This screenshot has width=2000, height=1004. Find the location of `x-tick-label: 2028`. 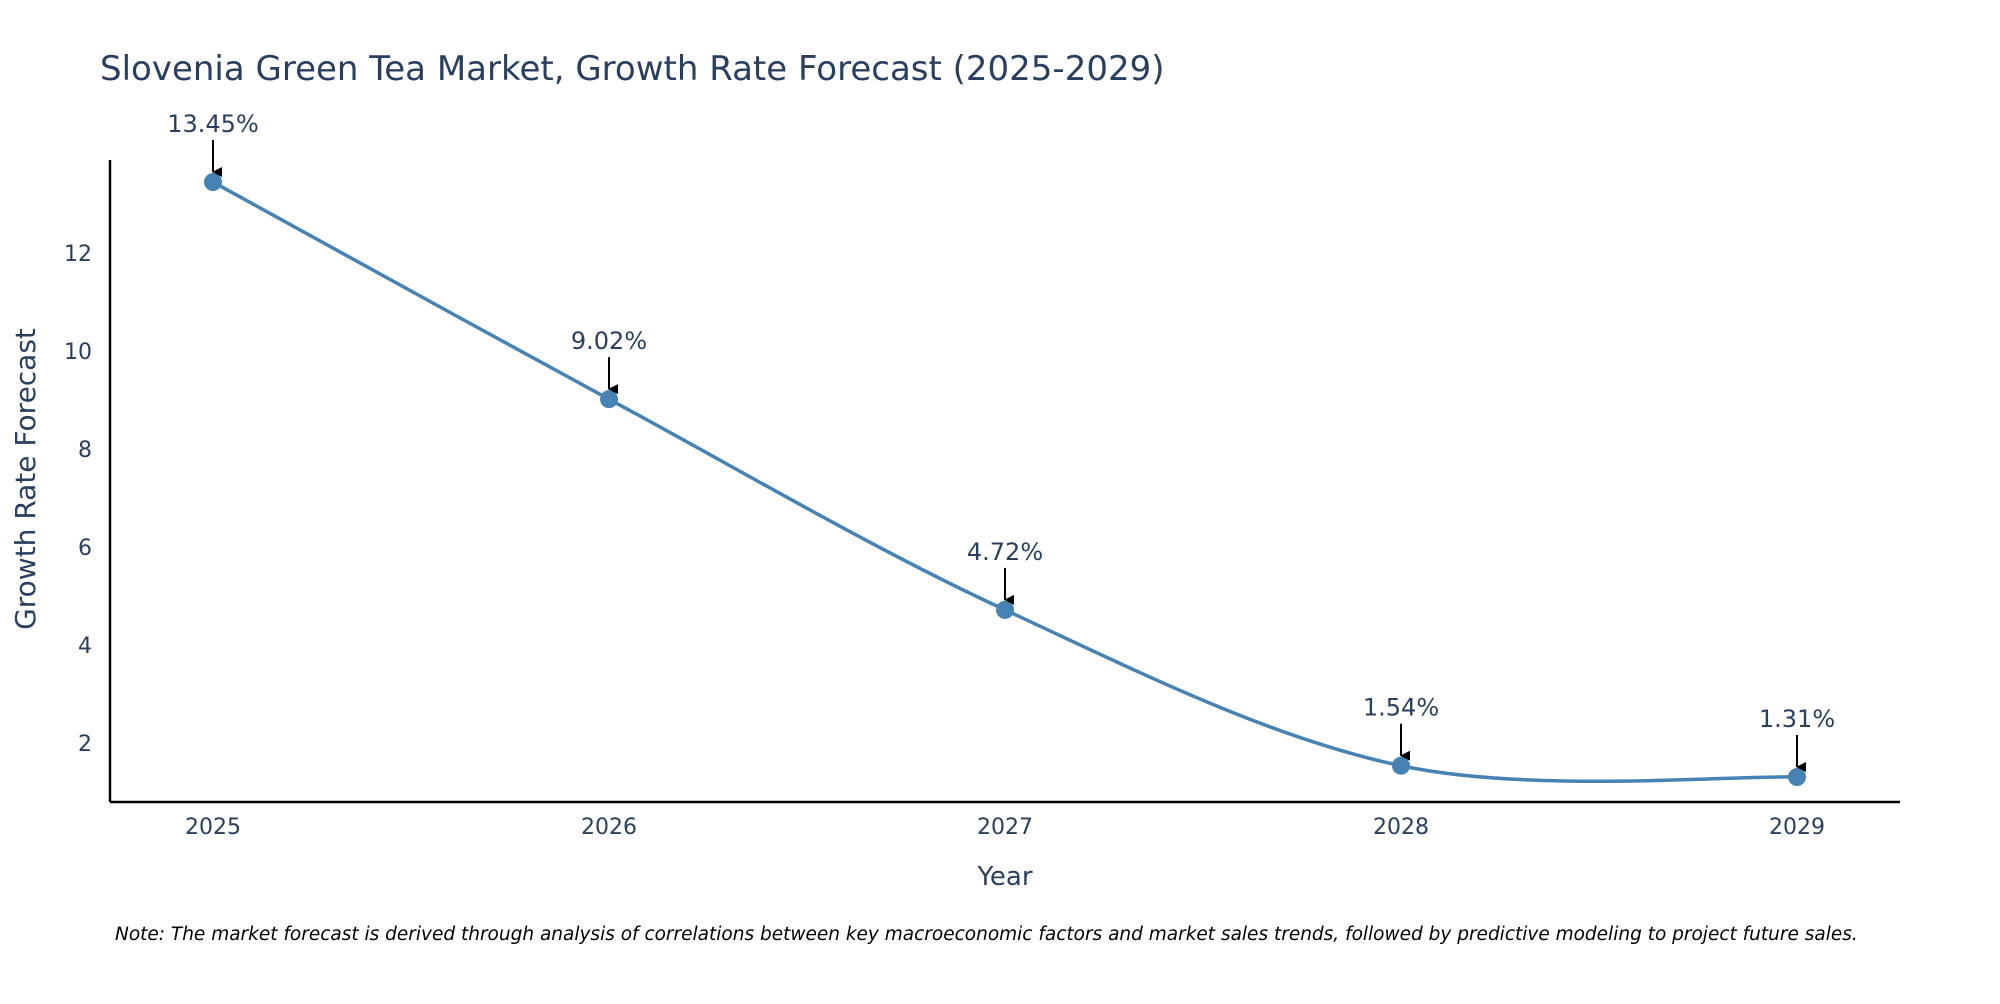

x-tick-label: 2028 is located at coordinates (1401, 827).